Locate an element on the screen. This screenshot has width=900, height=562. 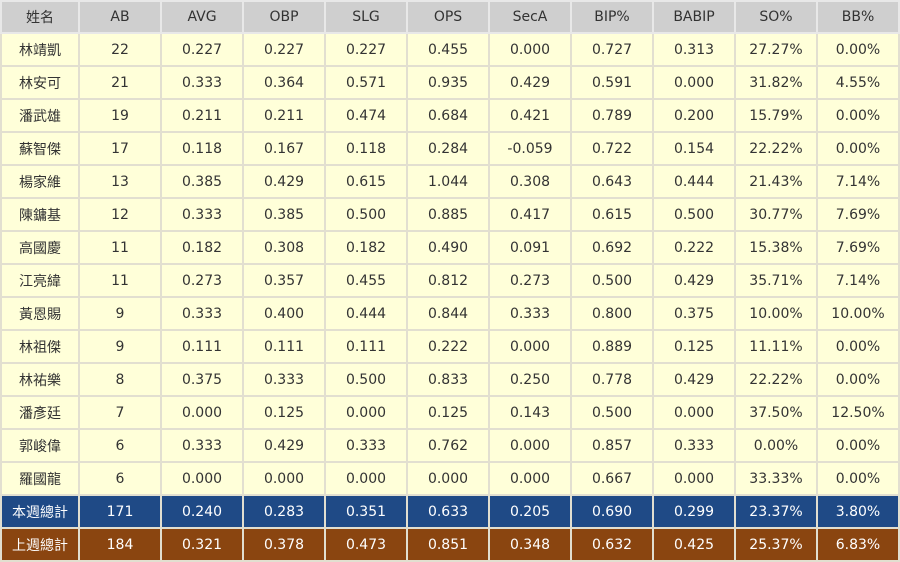
stat-cell: 25.37% is located at coordinates (776, 544).